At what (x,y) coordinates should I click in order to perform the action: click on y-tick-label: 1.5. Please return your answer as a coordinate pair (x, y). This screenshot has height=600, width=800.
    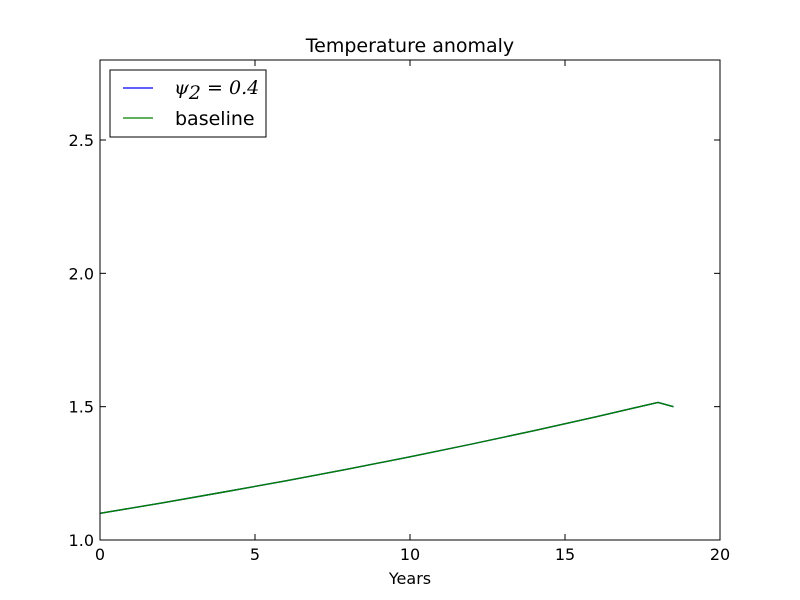
    Looking at the image, I should click on (81, 407).